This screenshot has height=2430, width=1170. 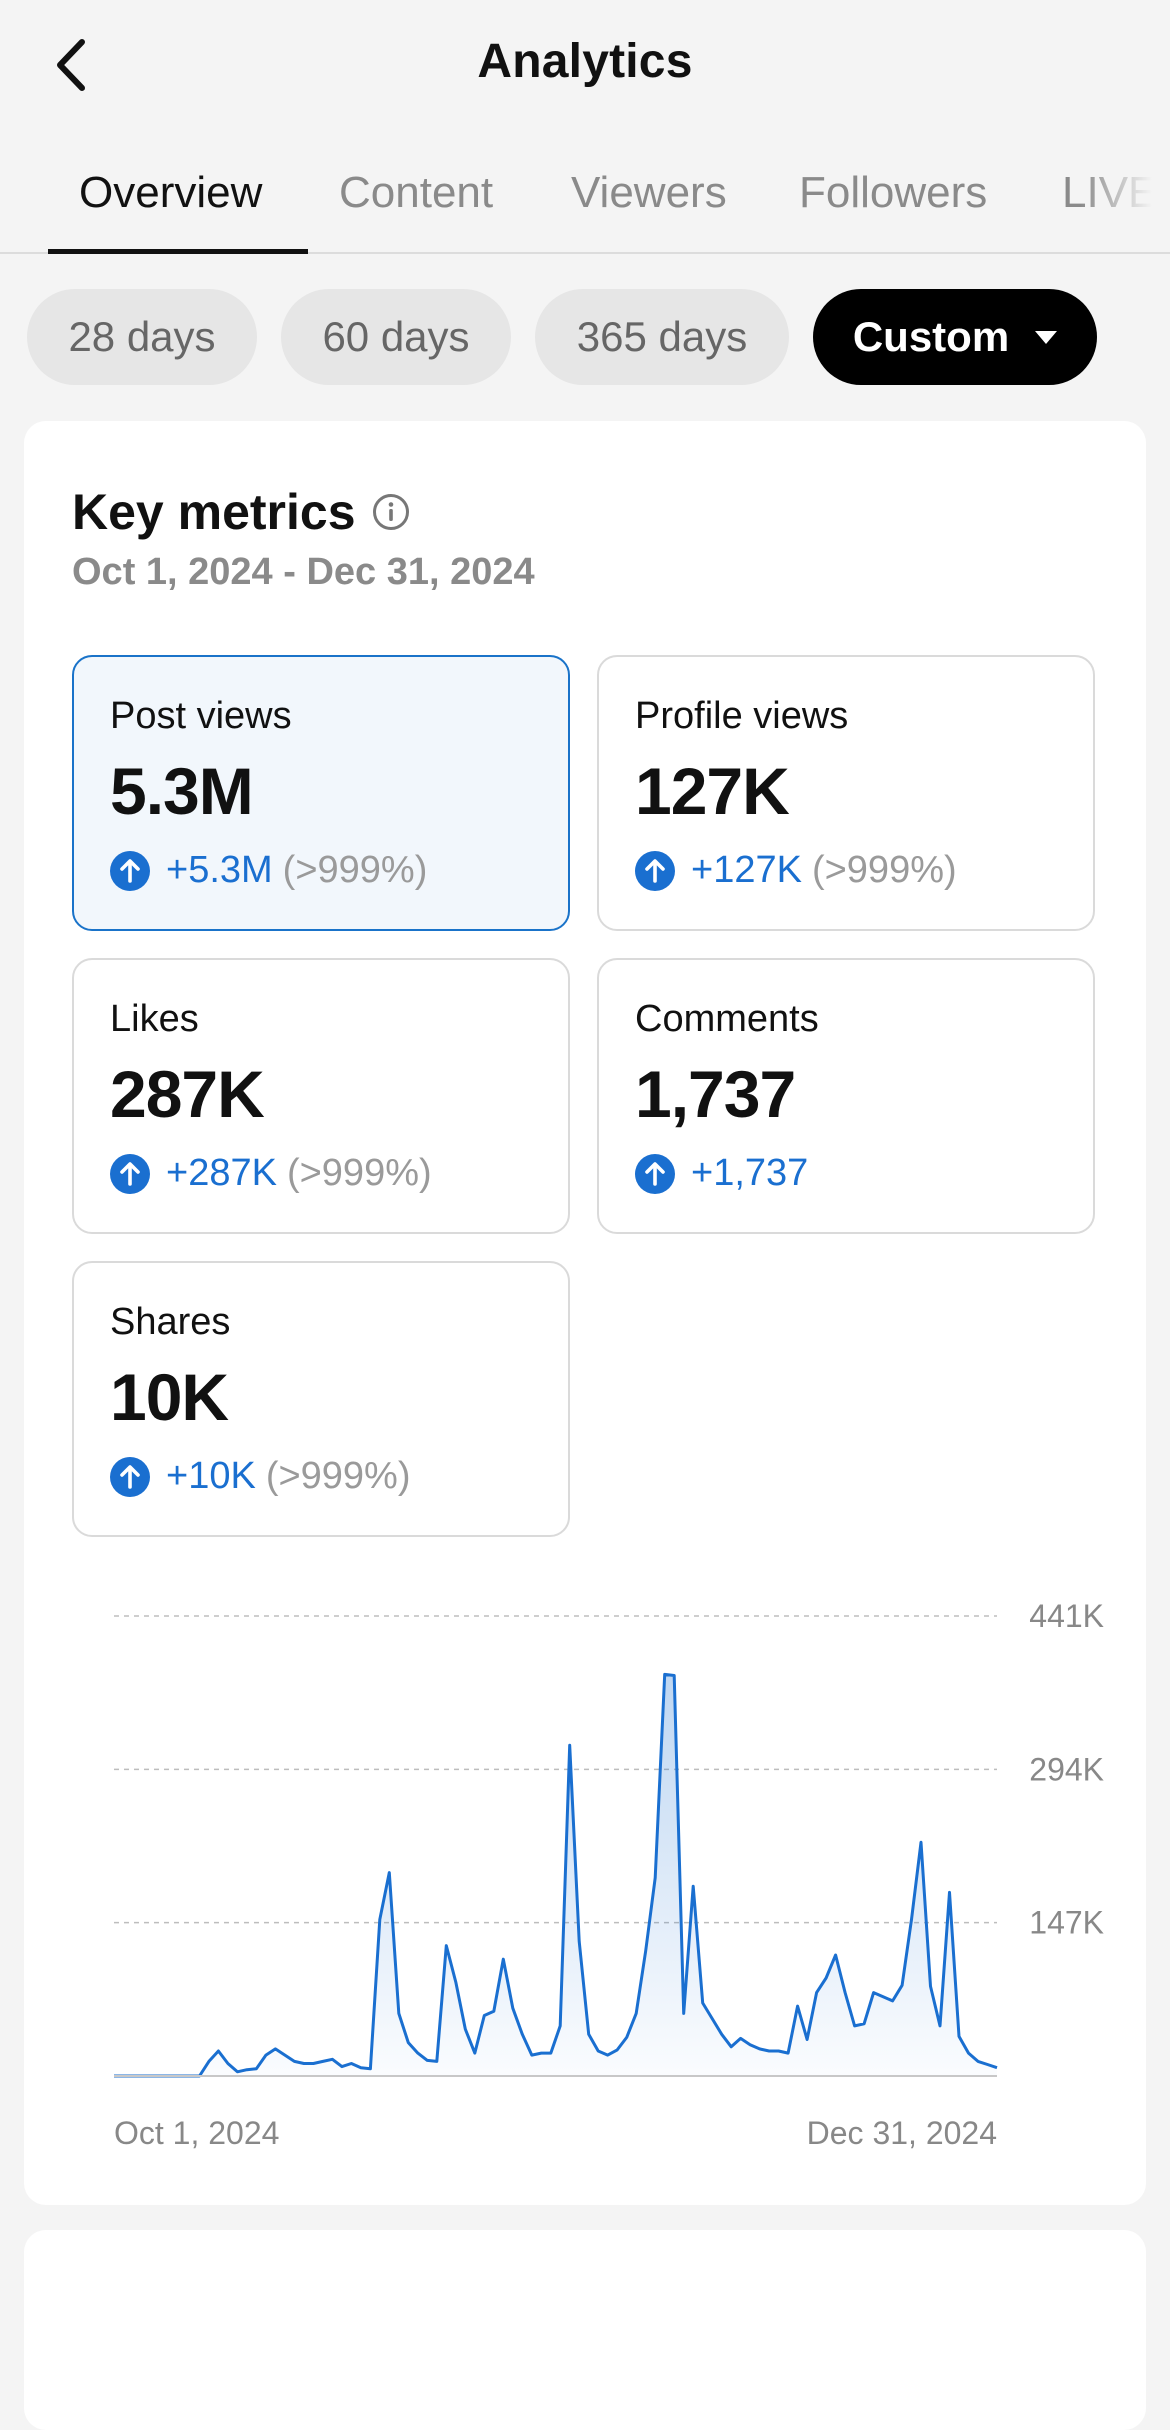 I want to click on metric-value: 1,737, so click(x=715, y=1094).